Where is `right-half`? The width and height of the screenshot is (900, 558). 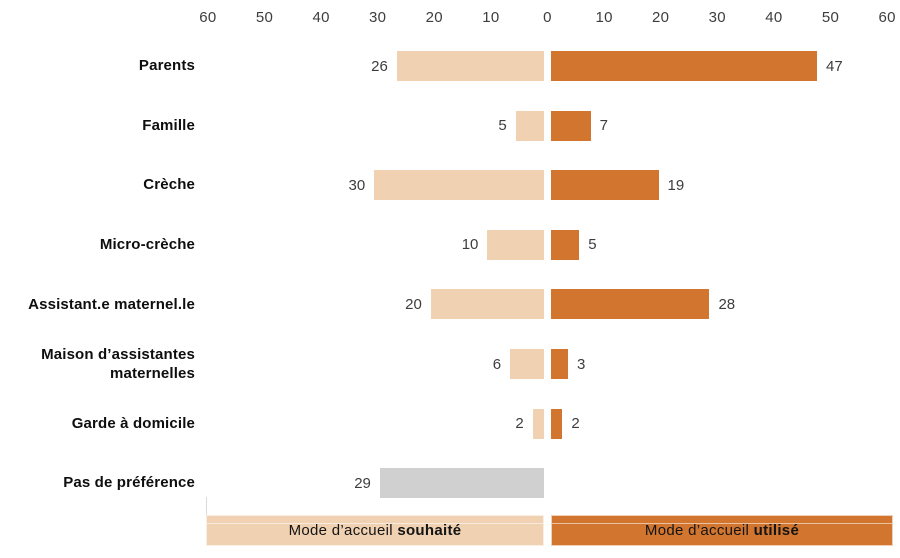
right-half is located at coordinates (725, 483).